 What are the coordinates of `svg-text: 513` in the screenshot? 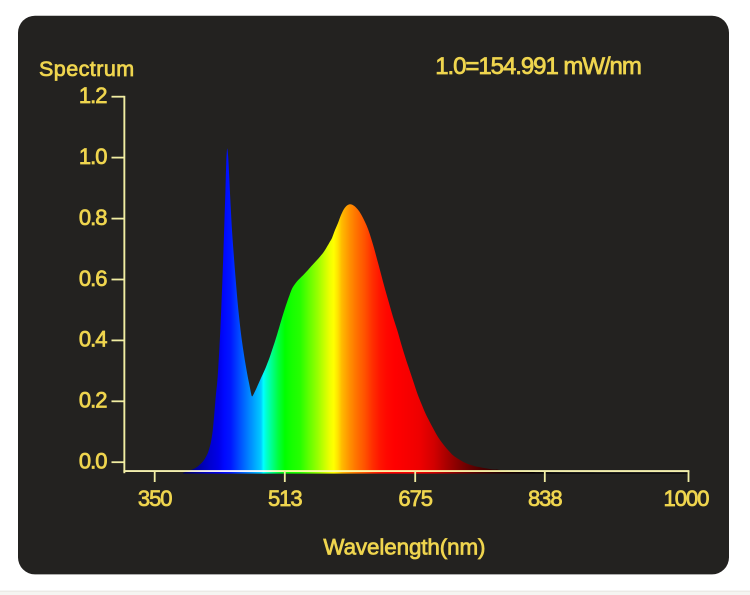 It's located at (285, 498).